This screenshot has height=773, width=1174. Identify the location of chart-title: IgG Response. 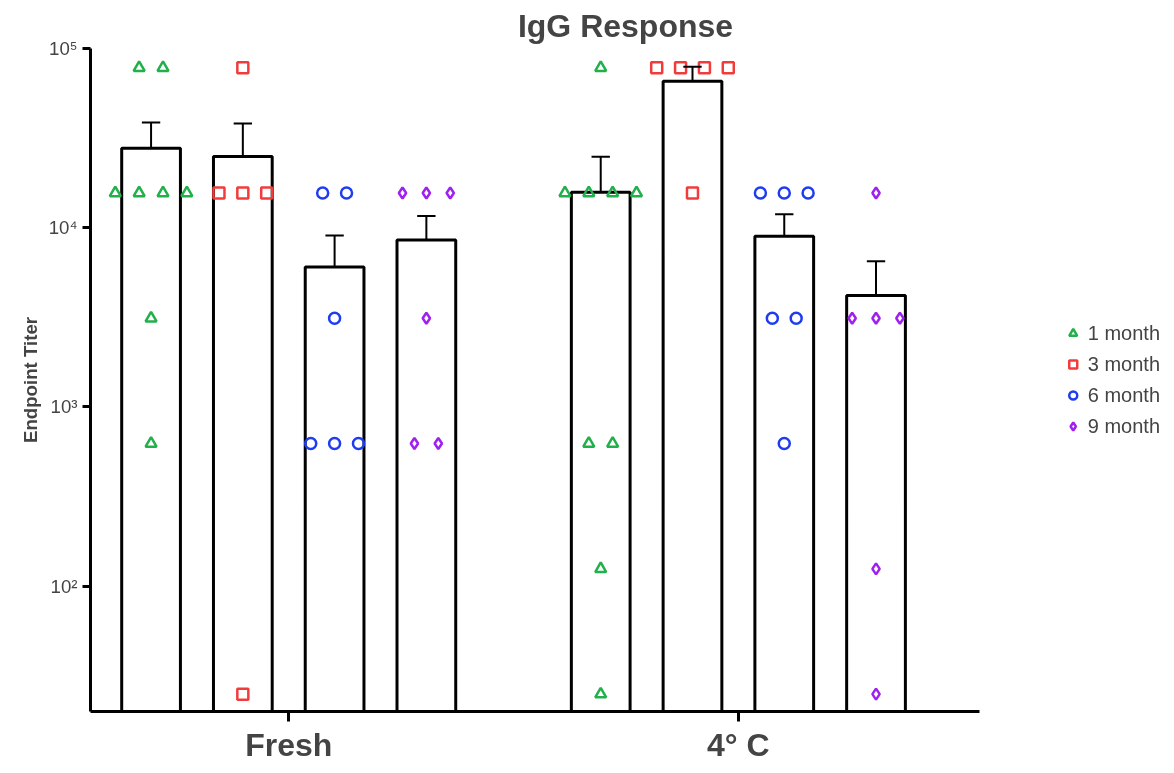
(625, 25).